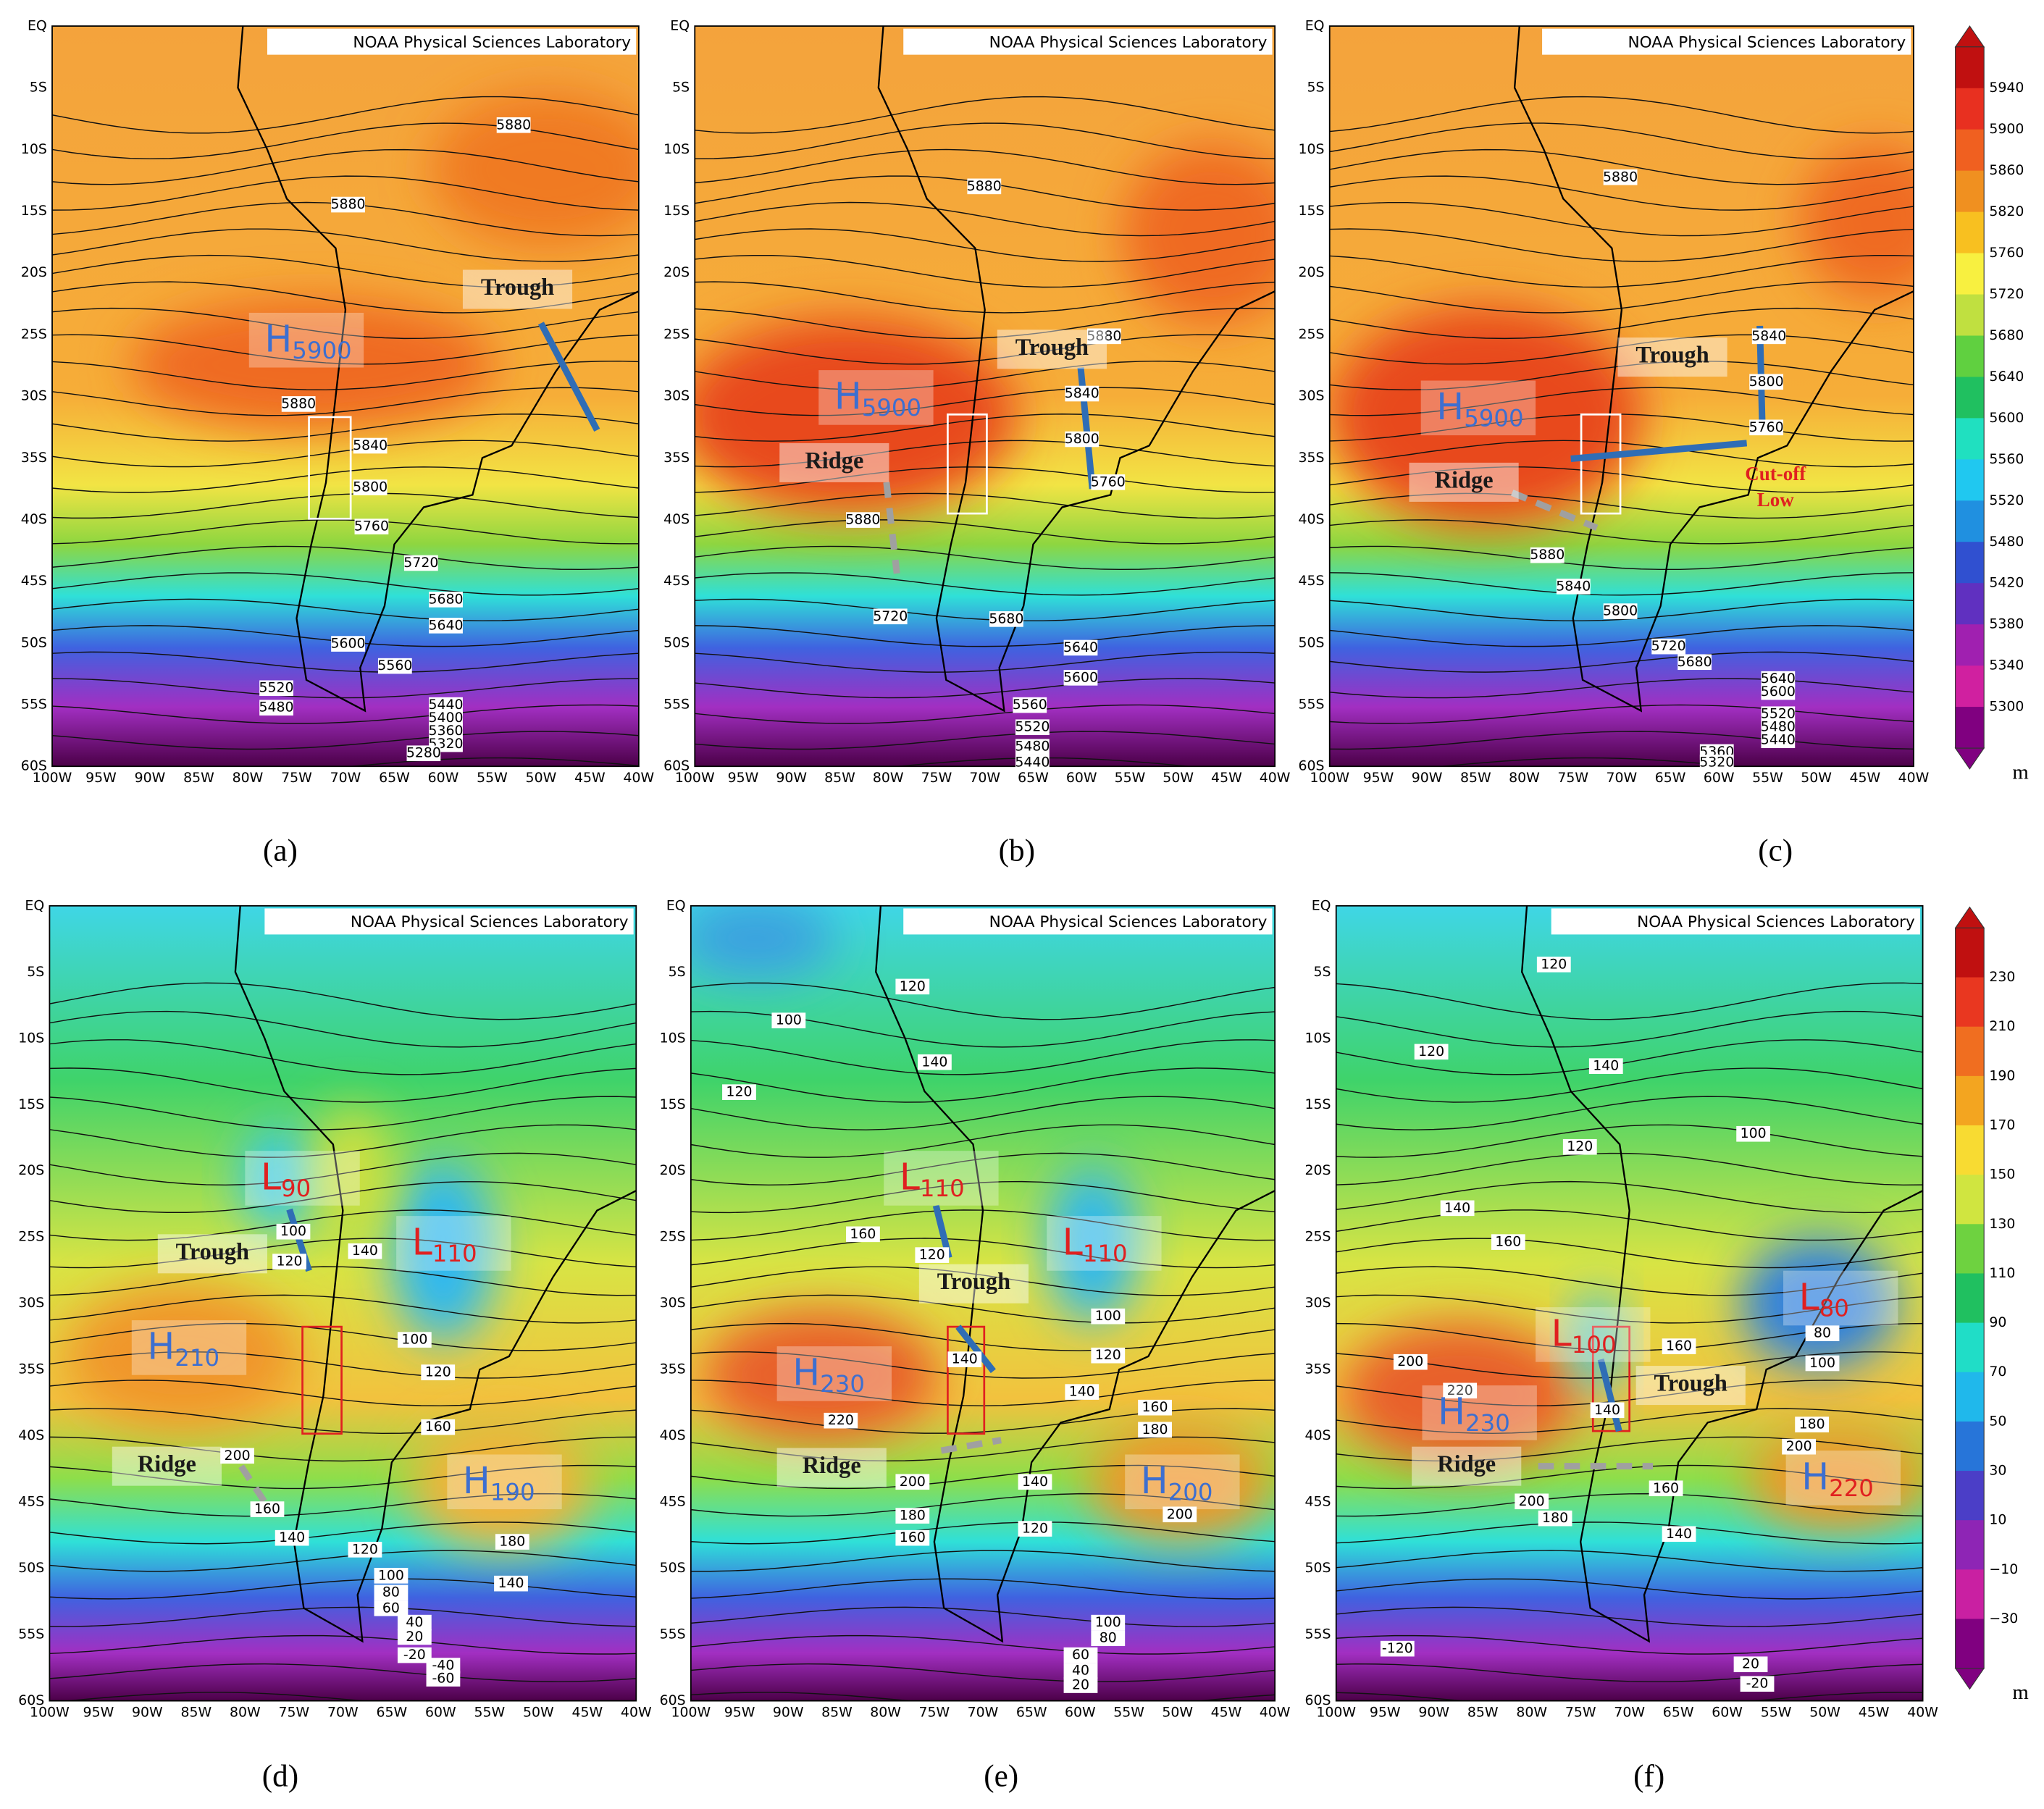  Describe the element at coordinates (932, 1178) in the screenshot. I see `pressure-center: L110` at that location.